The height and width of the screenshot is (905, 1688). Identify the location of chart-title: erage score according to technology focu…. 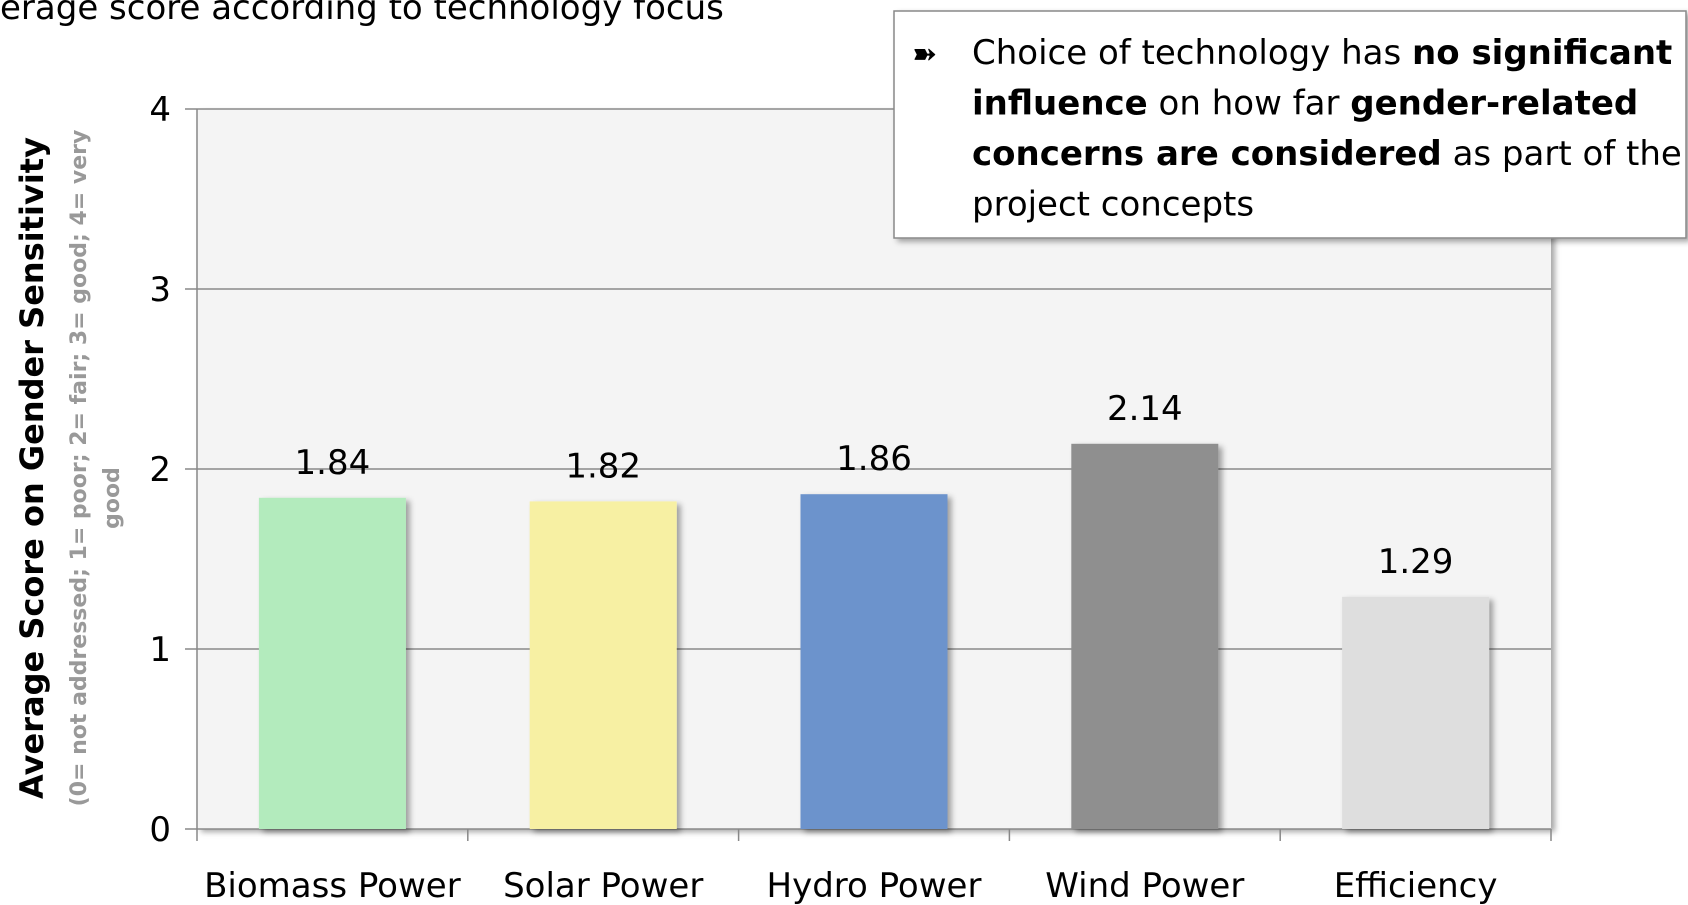
(362, 14).